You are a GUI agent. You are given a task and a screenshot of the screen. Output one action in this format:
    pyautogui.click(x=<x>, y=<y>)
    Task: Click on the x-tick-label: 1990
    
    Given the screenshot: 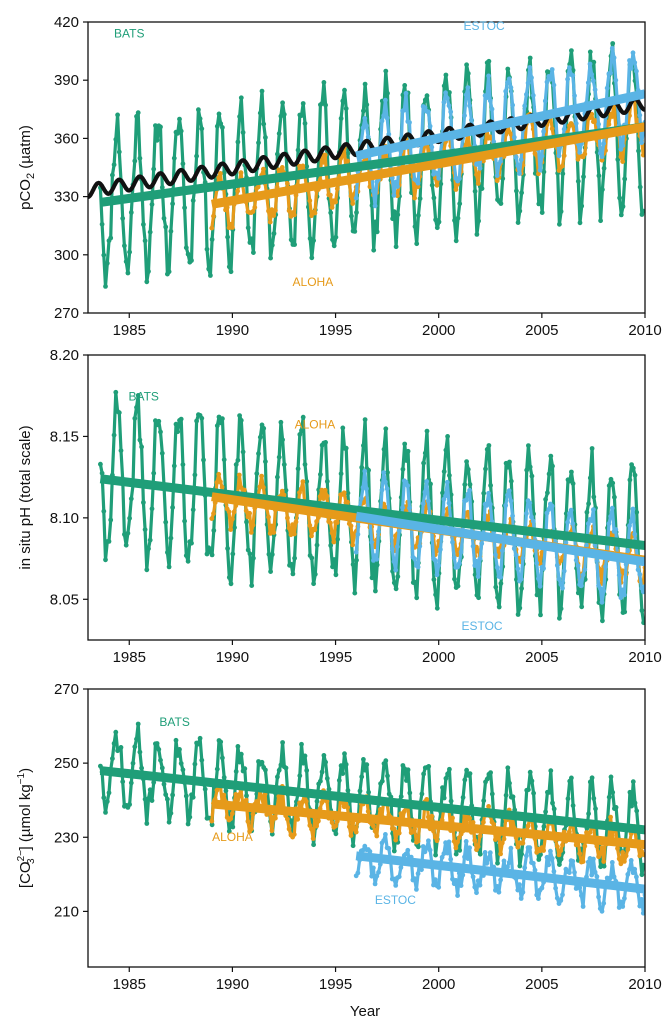 What is the action you would take?
    pyautogui.click(x=232, y=330)
    